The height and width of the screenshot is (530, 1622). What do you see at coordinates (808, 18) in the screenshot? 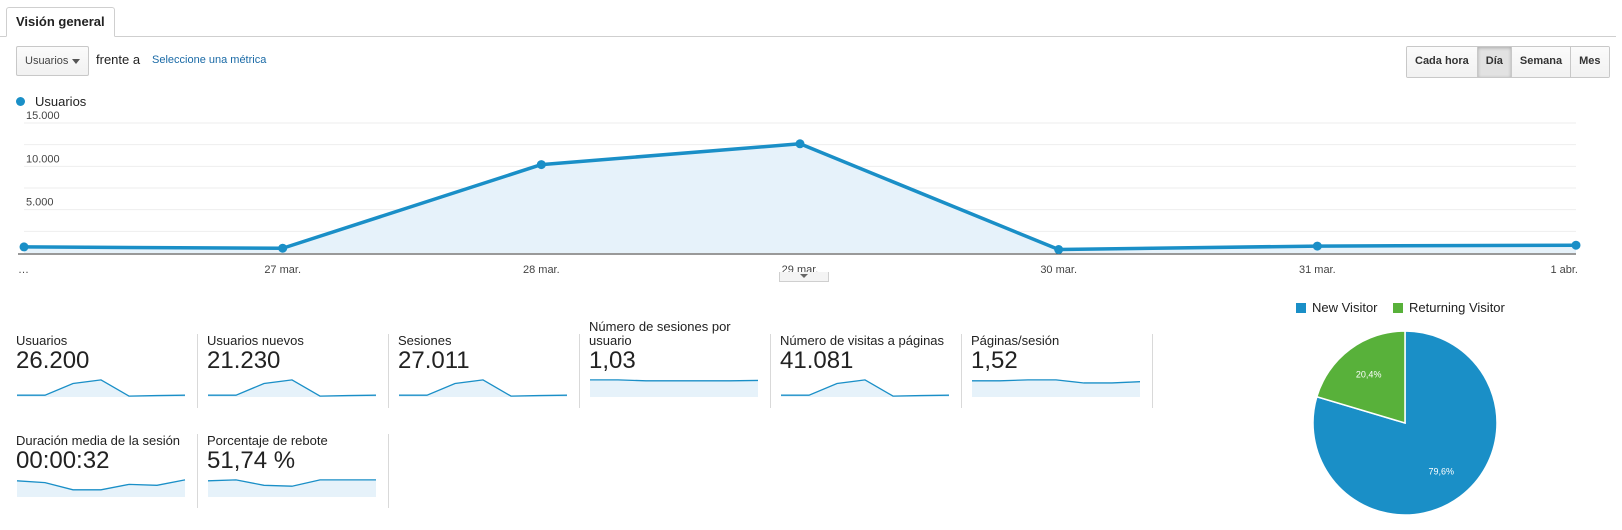
I see `tab-bar: Visión general` at bounding box center [808, 18].